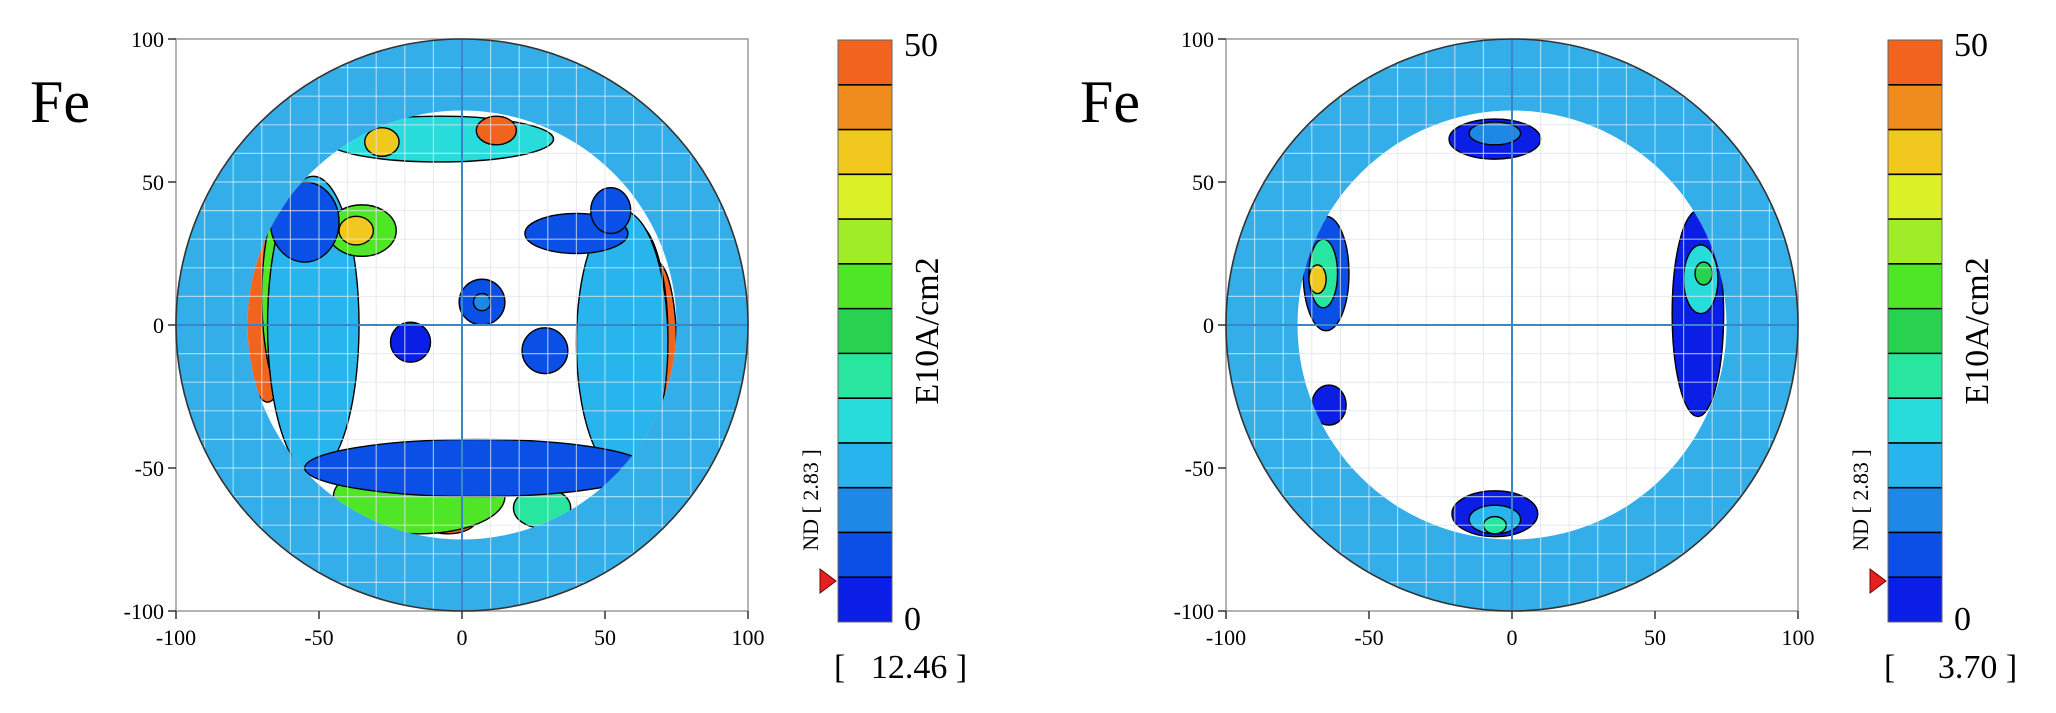 This screenshot has height=713, width=2056. What do you see at coordinates (900, 667) in the screenshot?
I see `max-value-label: [ 12.46 ]` at bounding box center [900, 667].